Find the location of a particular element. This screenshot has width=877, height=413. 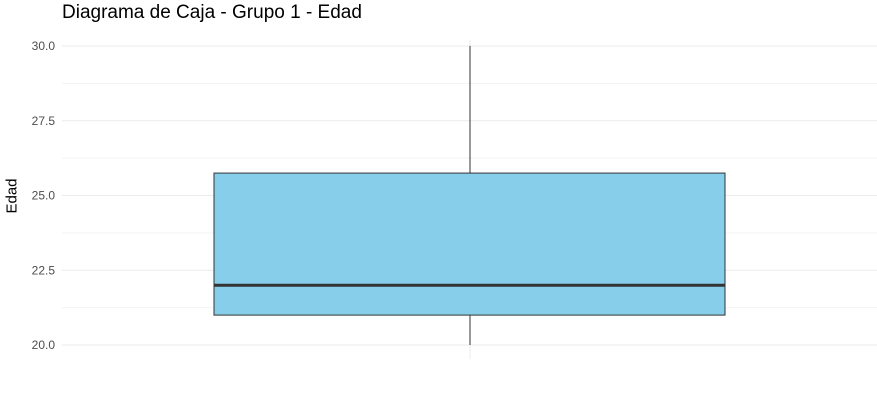

y-tick-labels: 20.0 22.5 25.0 27.5 30.0 is located at coordinates (44, 195).